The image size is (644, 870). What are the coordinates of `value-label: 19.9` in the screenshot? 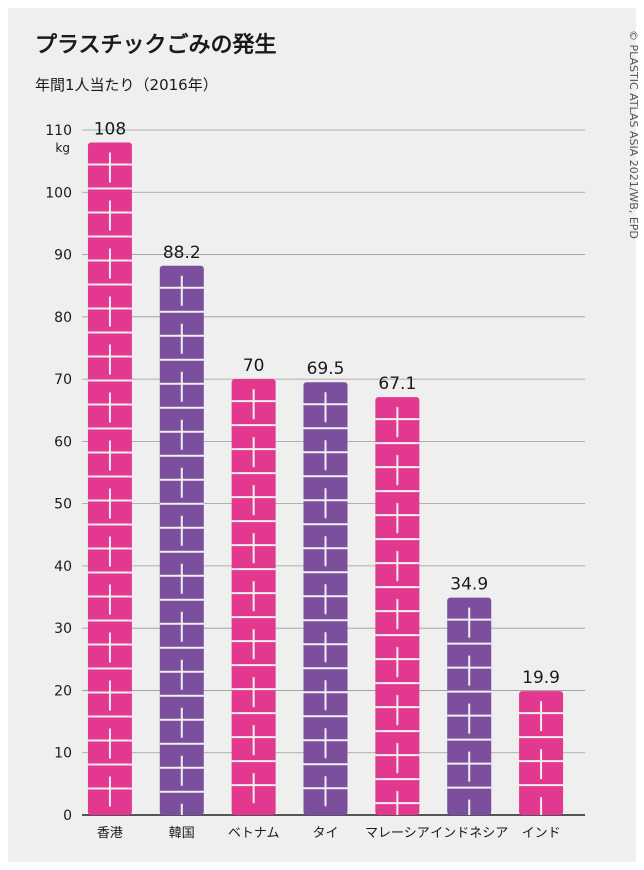 It's located at (541, 678).